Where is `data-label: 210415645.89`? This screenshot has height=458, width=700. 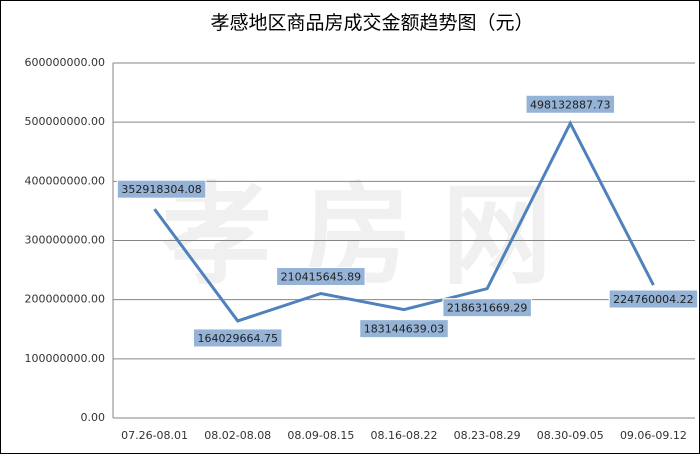
data-label: 210415645.89 is located at coordinates (321, 277).